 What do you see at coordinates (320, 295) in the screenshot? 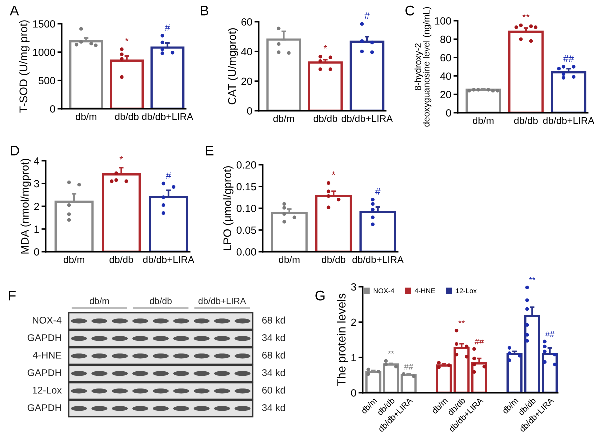
I see `chart-title: G` at bounding box center [320, 295].